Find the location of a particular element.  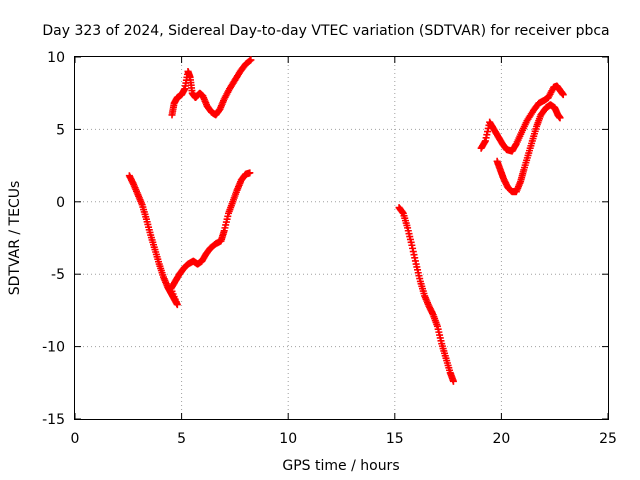

y-tick-label: -15 is located at coordinates (53, 420).